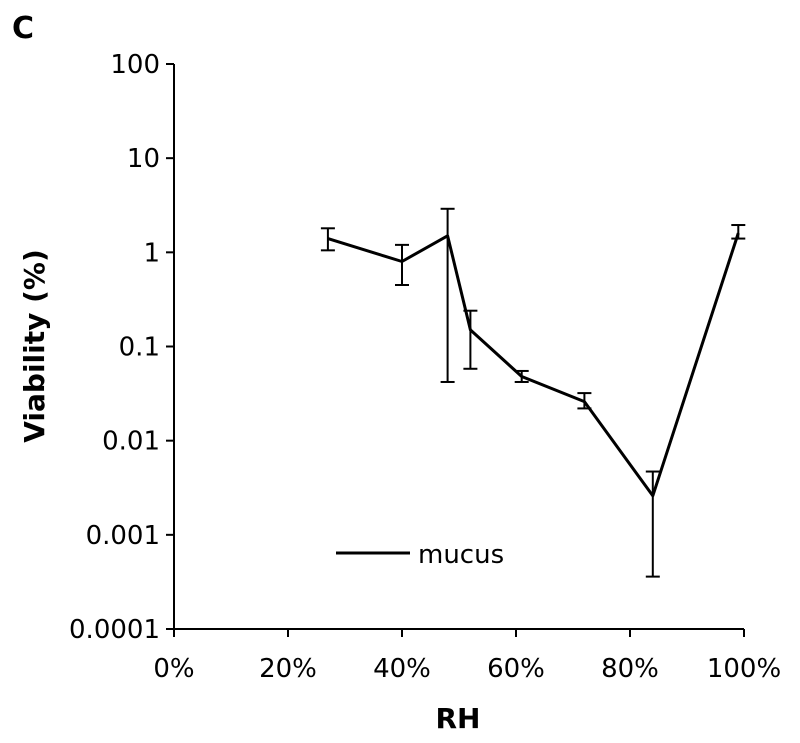  Describe the element at coordinates (139, 348) in the screenshot. I see `y-tick-label: 0.1` at that location.